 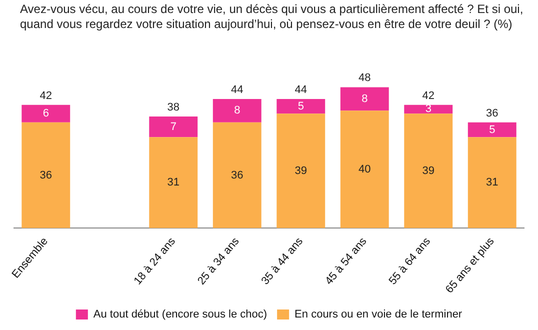 I want to click on data-label: 7, so click(x=173, y=126).